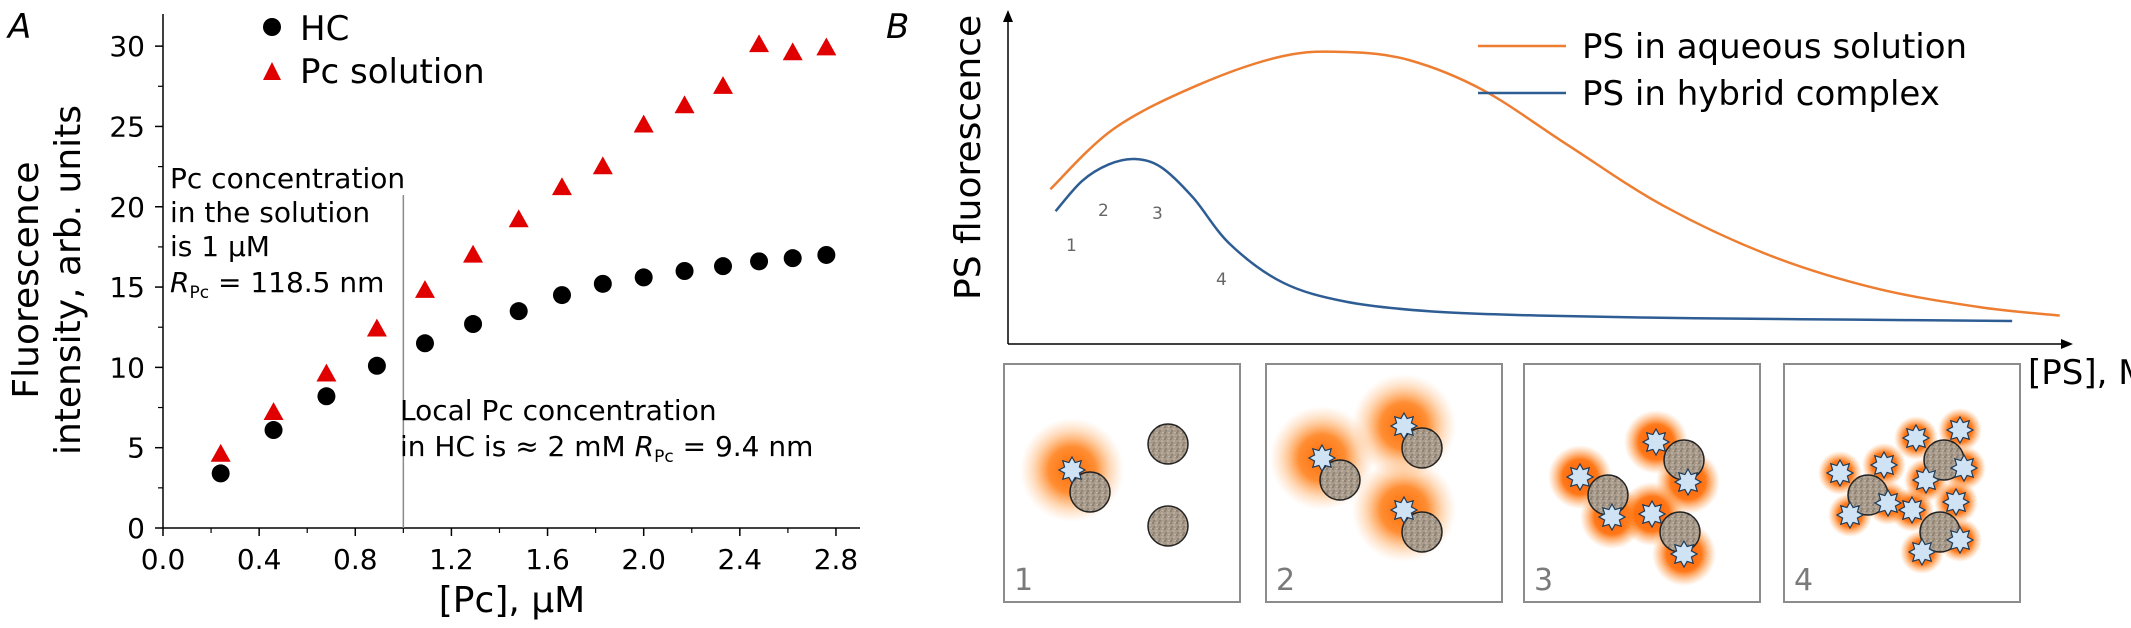 The height and width of the screenshot is (628, 2131). What do you see at coordinates (179, 282) in the screenshot?
I see `r-symbol: R` at bounding box center [179, 282].